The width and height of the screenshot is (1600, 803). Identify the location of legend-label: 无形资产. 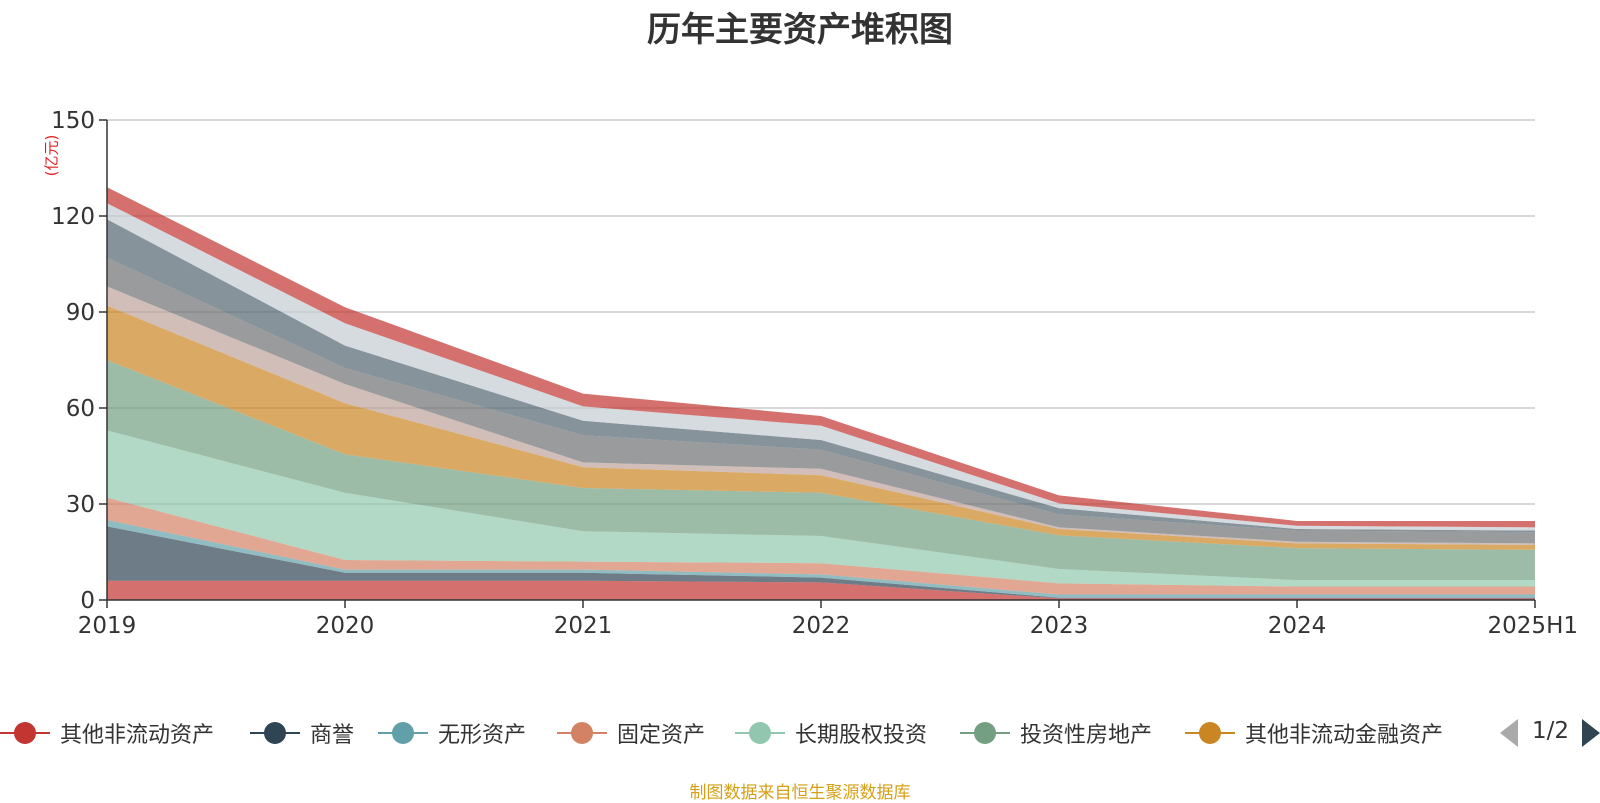
(482, 735).